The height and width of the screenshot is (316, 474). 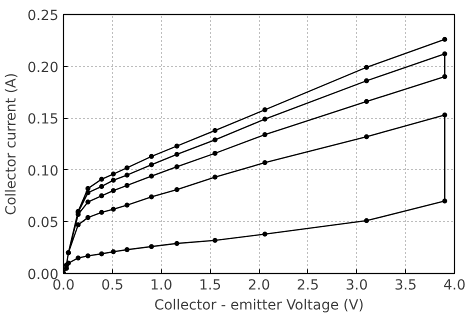 What do you see at coordinates (405, 286) in the screenshot?
I see `x-tick-label: 3.5` at bounding box center [405, 286].